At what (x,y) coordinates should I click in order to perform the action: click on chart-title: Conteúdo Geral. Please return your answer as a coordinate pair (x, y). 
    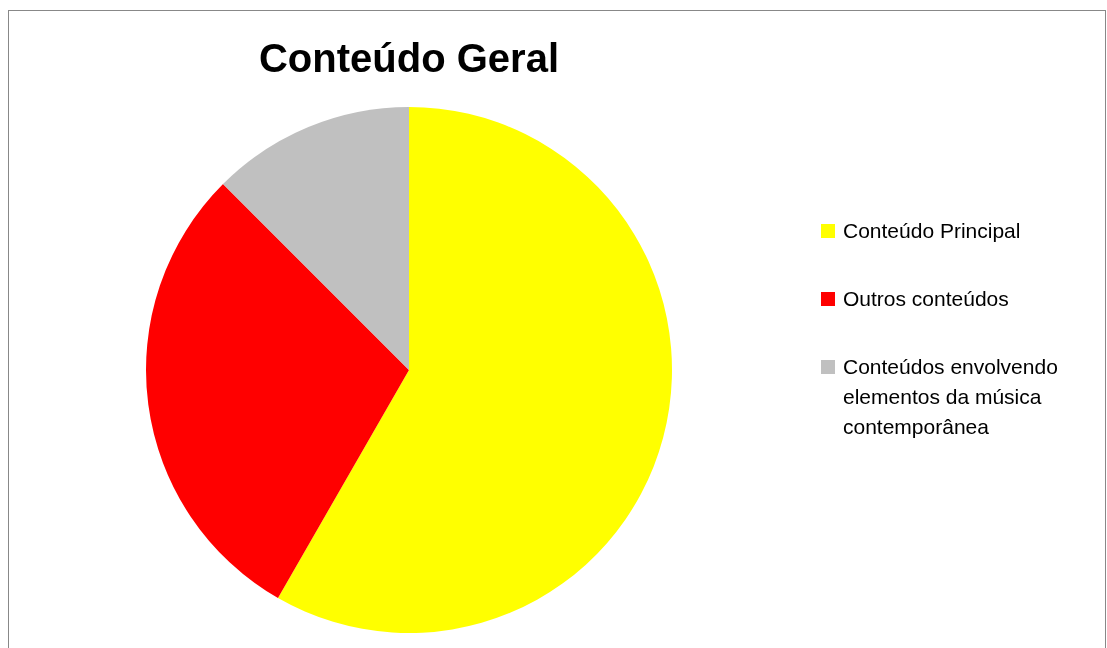
    Looking at the image, I should click on (409, 58).